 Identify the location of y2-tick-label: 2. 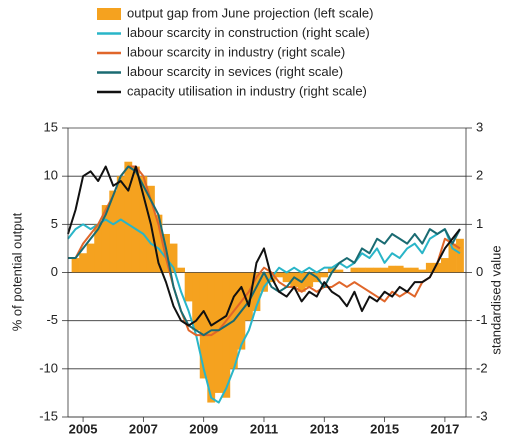
(479, 175).